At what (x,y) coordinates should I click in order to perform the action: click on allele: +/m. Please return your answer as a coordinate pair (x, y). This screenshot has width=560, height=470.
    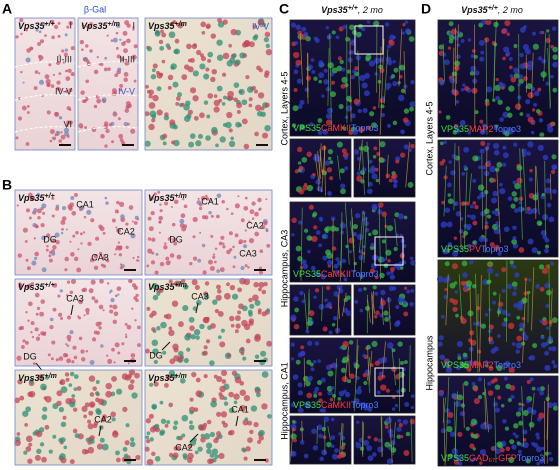
    Looking at the image, I should click on (181, 285).